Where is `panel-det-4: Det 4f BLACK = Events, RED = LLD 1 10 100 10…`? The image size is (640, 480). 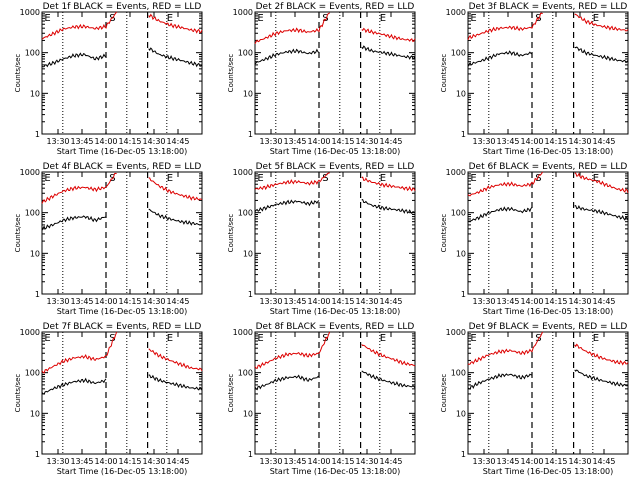
panel-det-4: Det 4f BLACK = Events, RED = LLD 1 10 100 10… is located at coordinates (108, 239).